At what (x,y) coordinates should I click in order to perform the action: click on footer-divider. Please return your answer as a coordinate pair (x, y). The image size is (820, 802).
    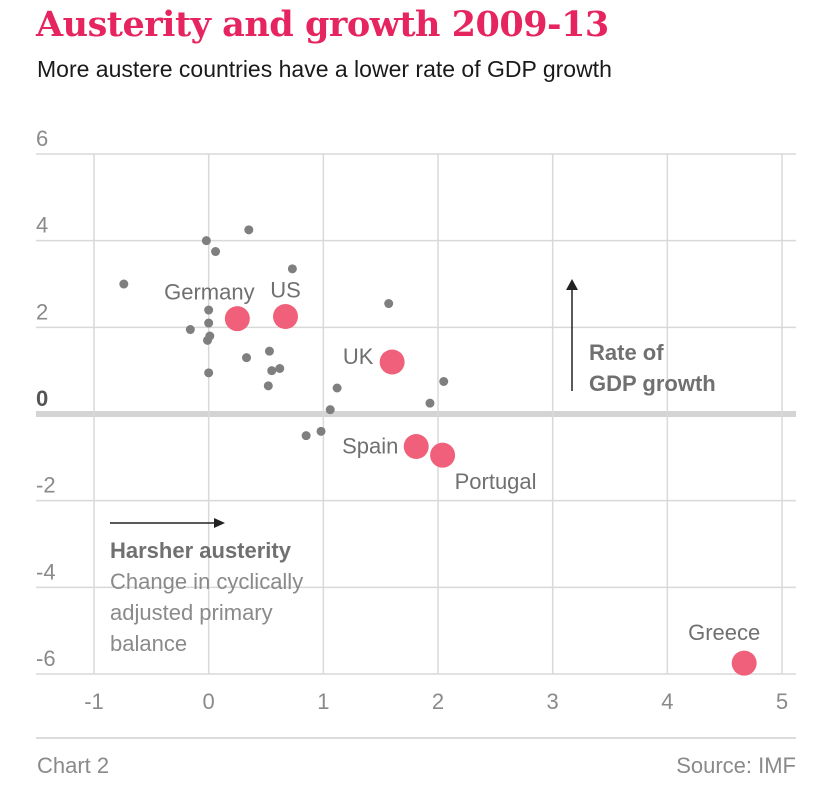
    Looking at the image, I should click on (416, 738).